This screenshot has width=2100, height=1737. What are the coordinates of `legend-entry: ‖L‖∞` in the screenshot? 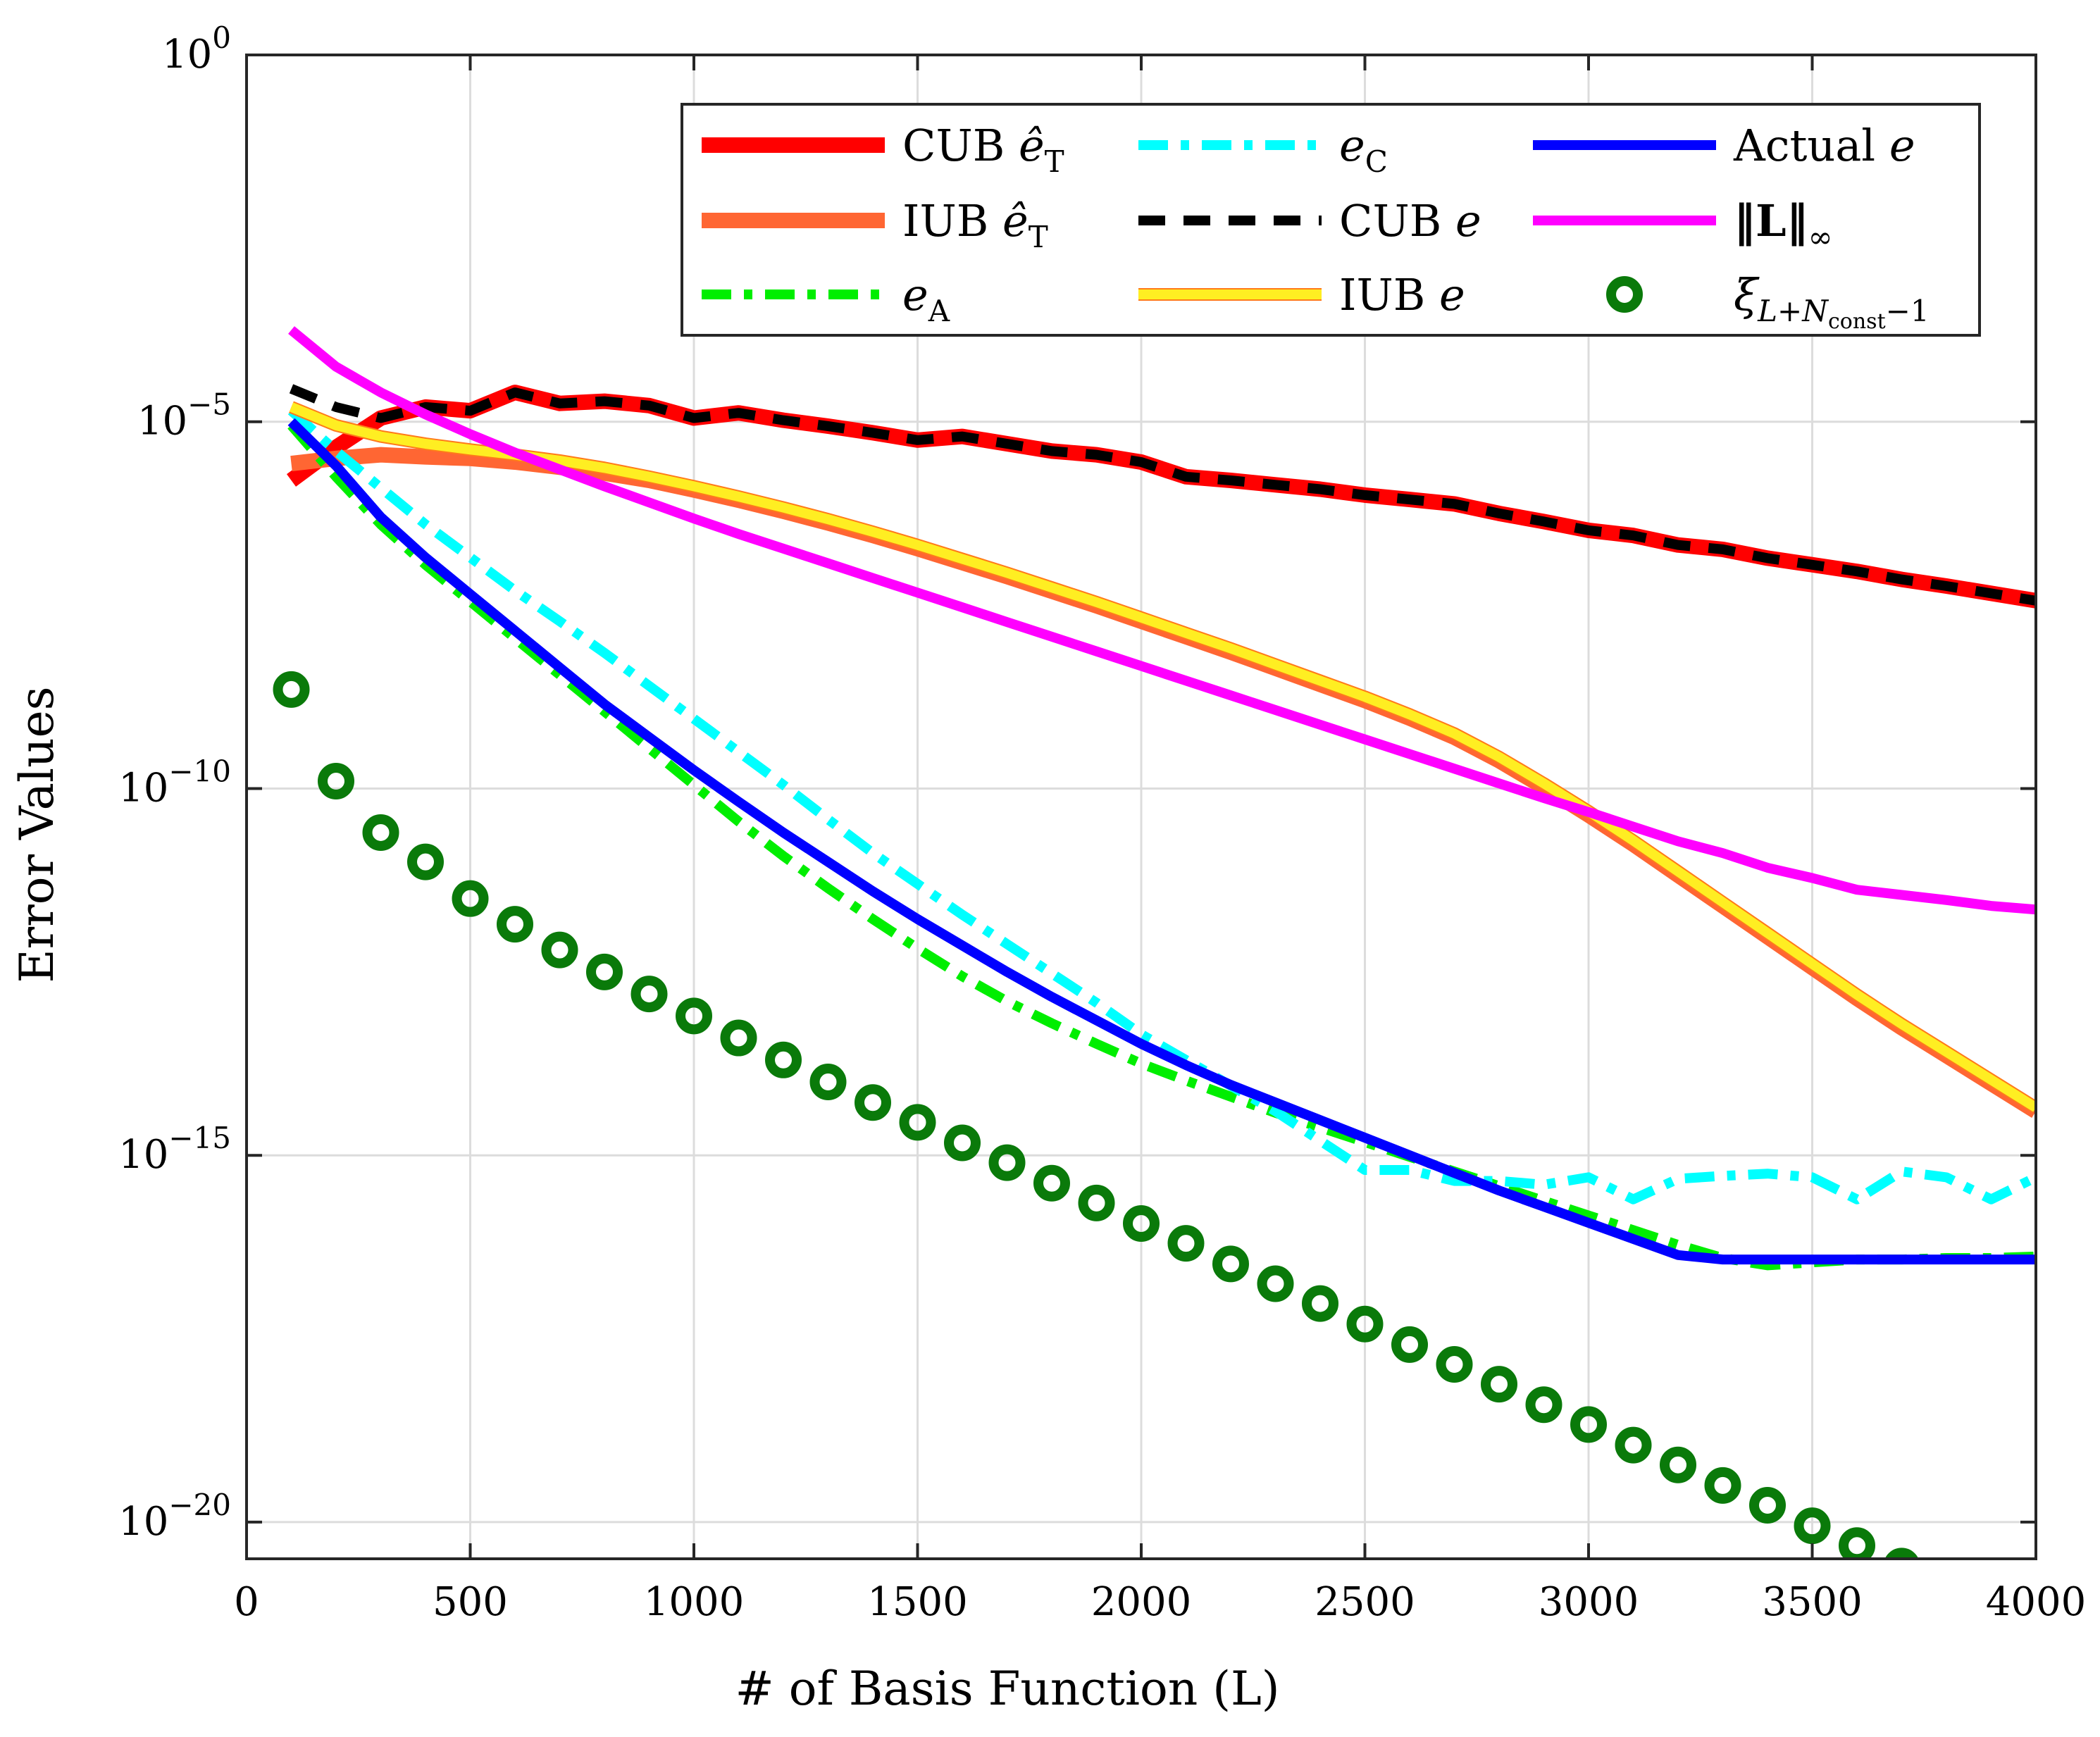 It's located at (1683, 224).